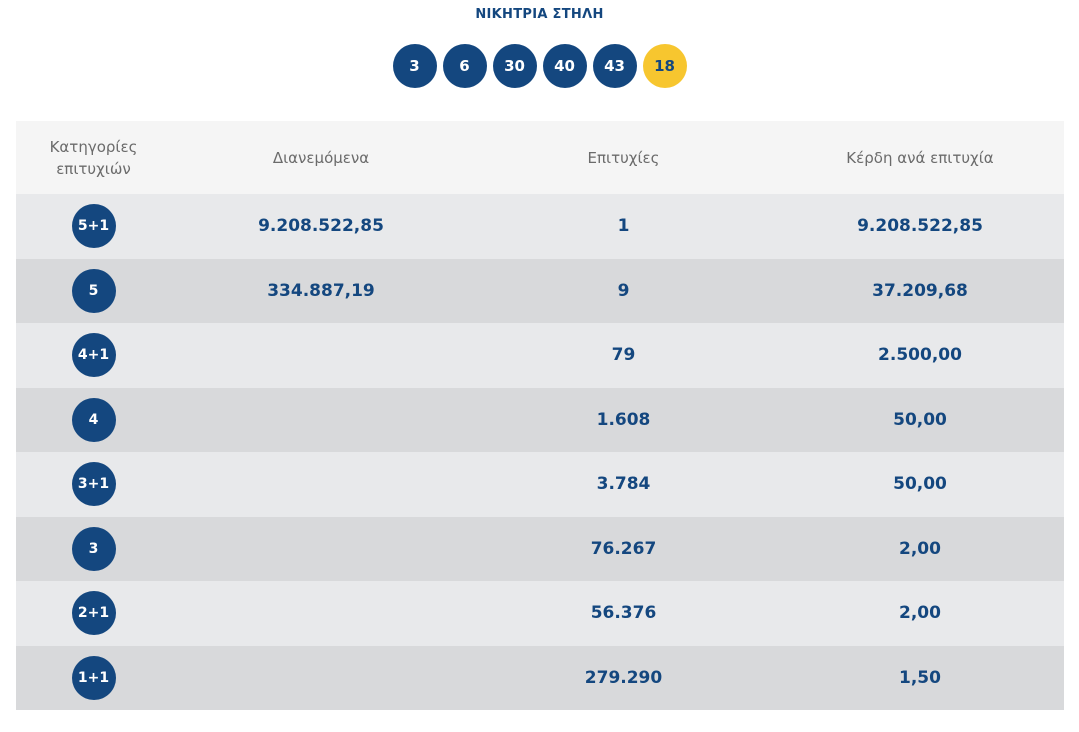  Describe the element at coordinates (664, 66) in the screenshot. I see `bonus-number-ball: 18` at that location.